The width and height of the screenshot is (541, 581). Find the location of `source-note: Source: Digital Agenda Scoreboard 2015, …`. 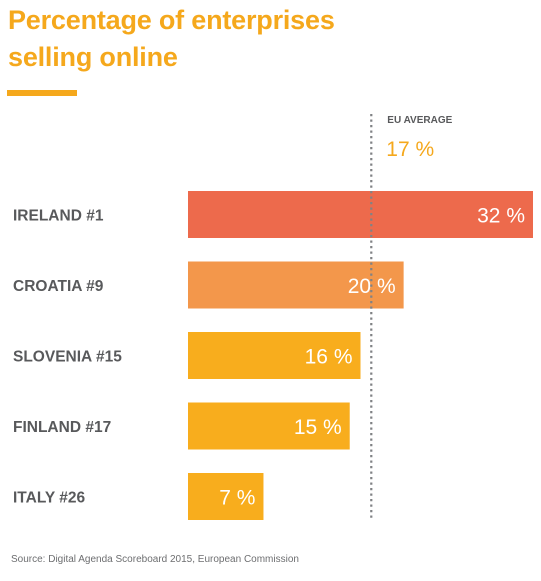

source-note: Source: Digital Agenda Scoreboard 2015, … is located at coordinates (155, 559).